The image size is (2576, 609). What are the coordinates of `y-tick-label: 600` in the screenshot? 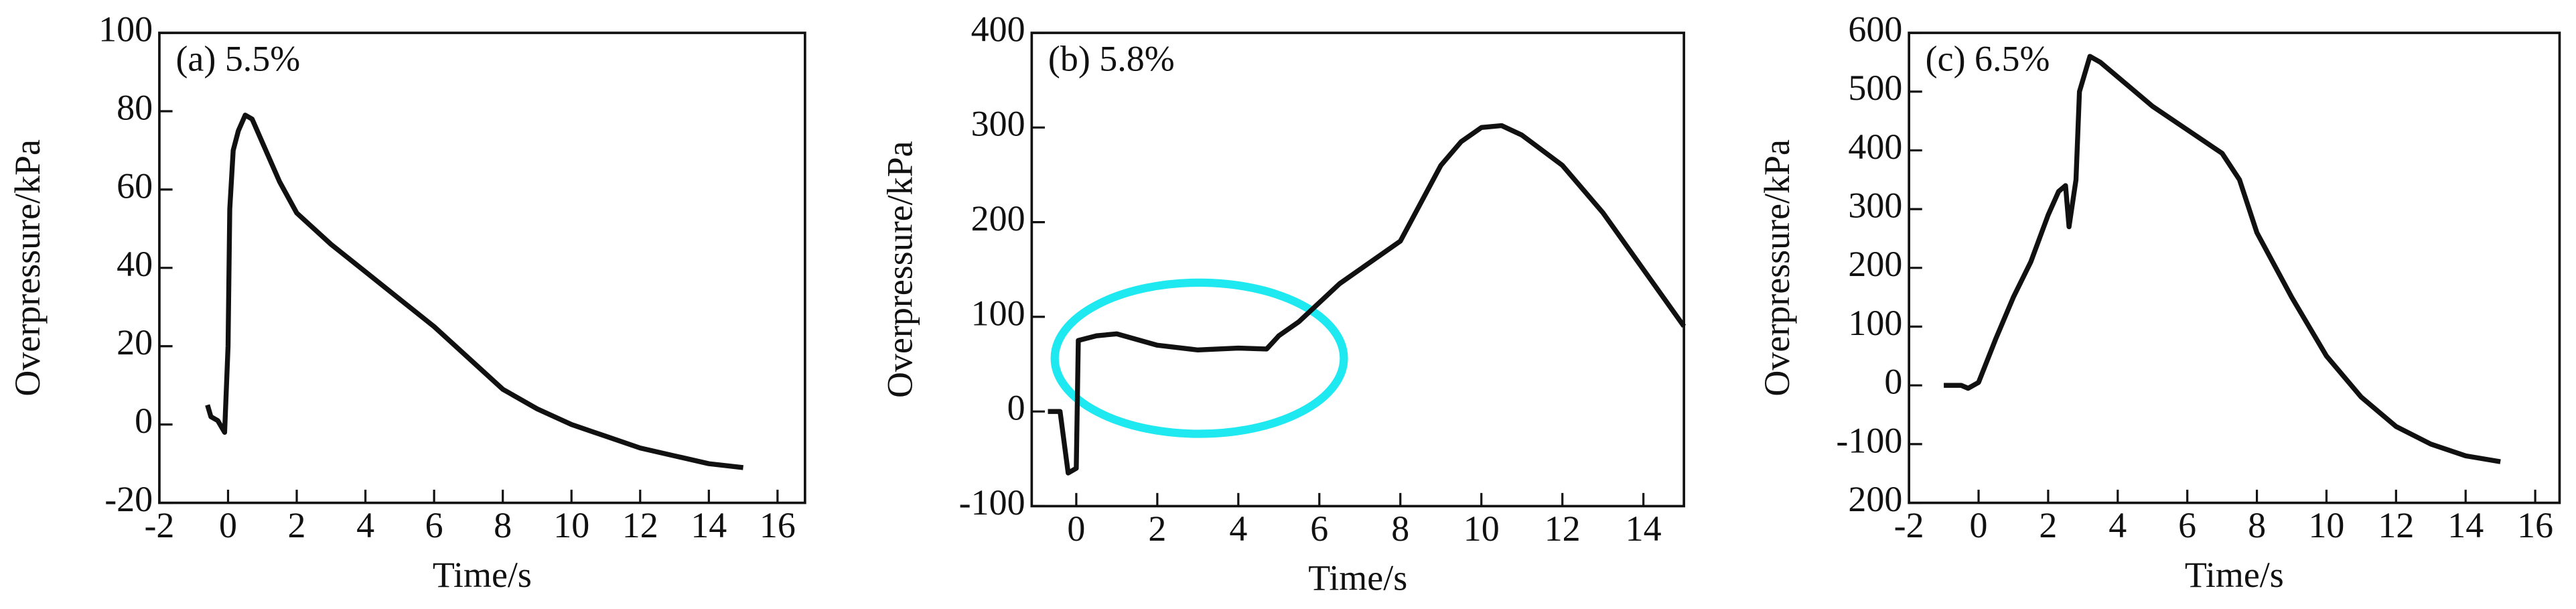 It's located at (1875, 29).